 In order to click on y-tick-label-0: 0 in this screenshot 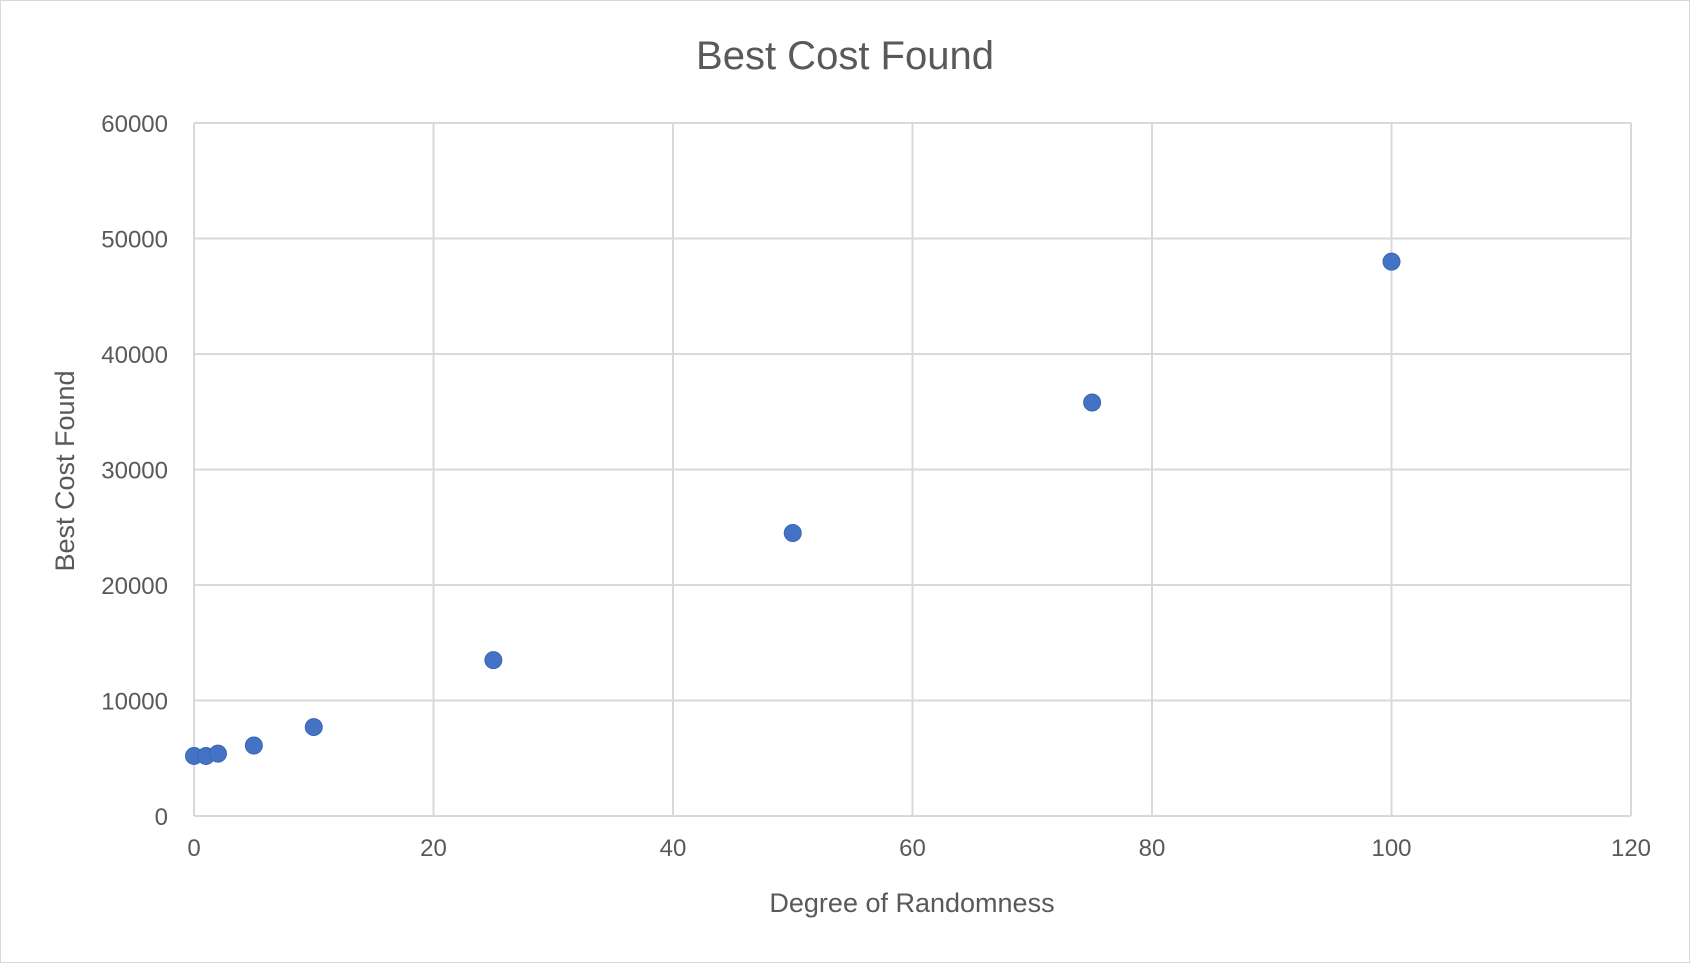, I will do `click(161, 817)`.